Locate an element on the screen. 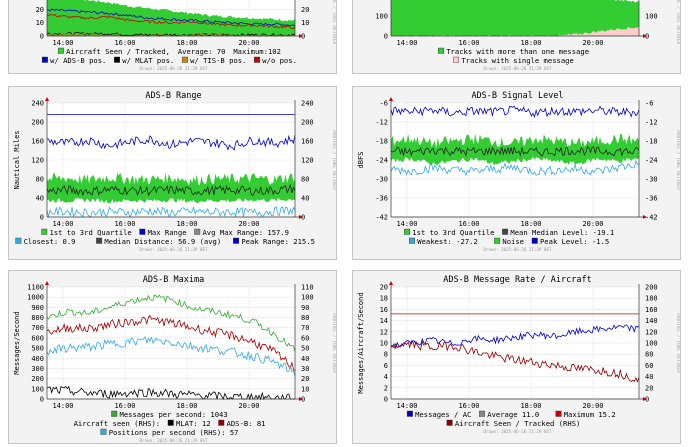  y-tick-label: 200 is located at coordinates (37, 379).